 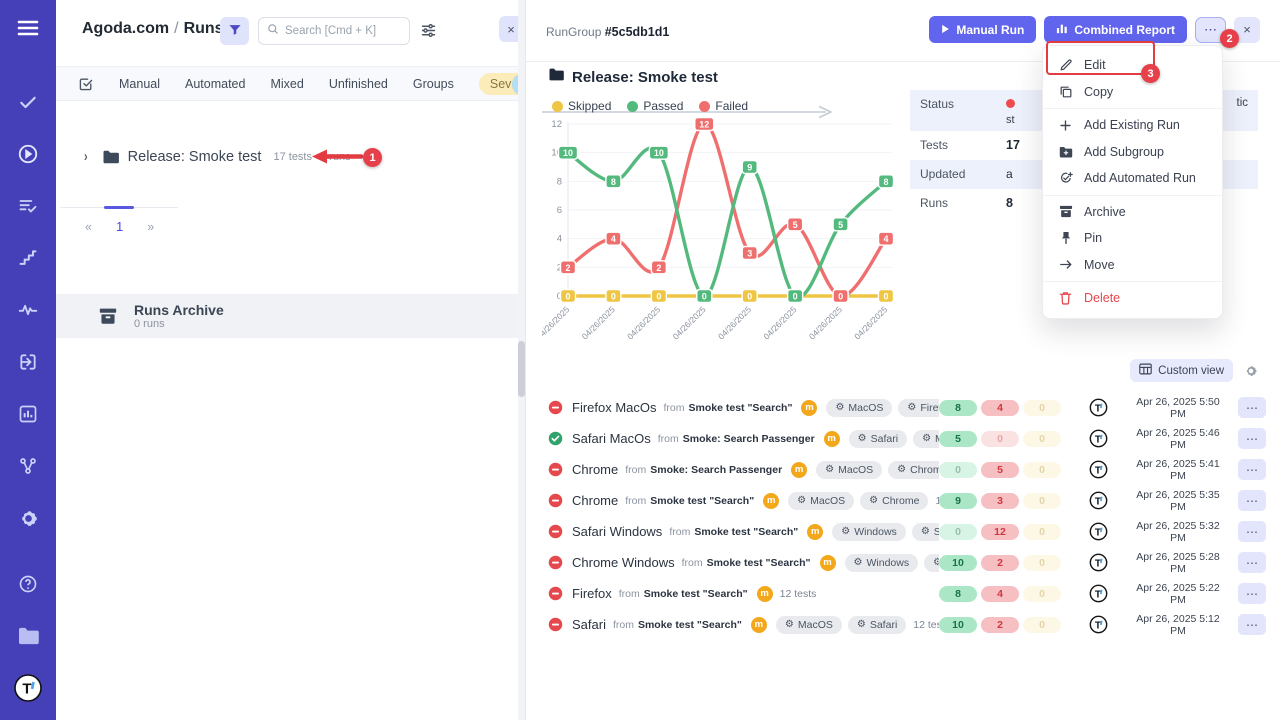 I want to click on archive-icon, so click(x=1065, y=211).